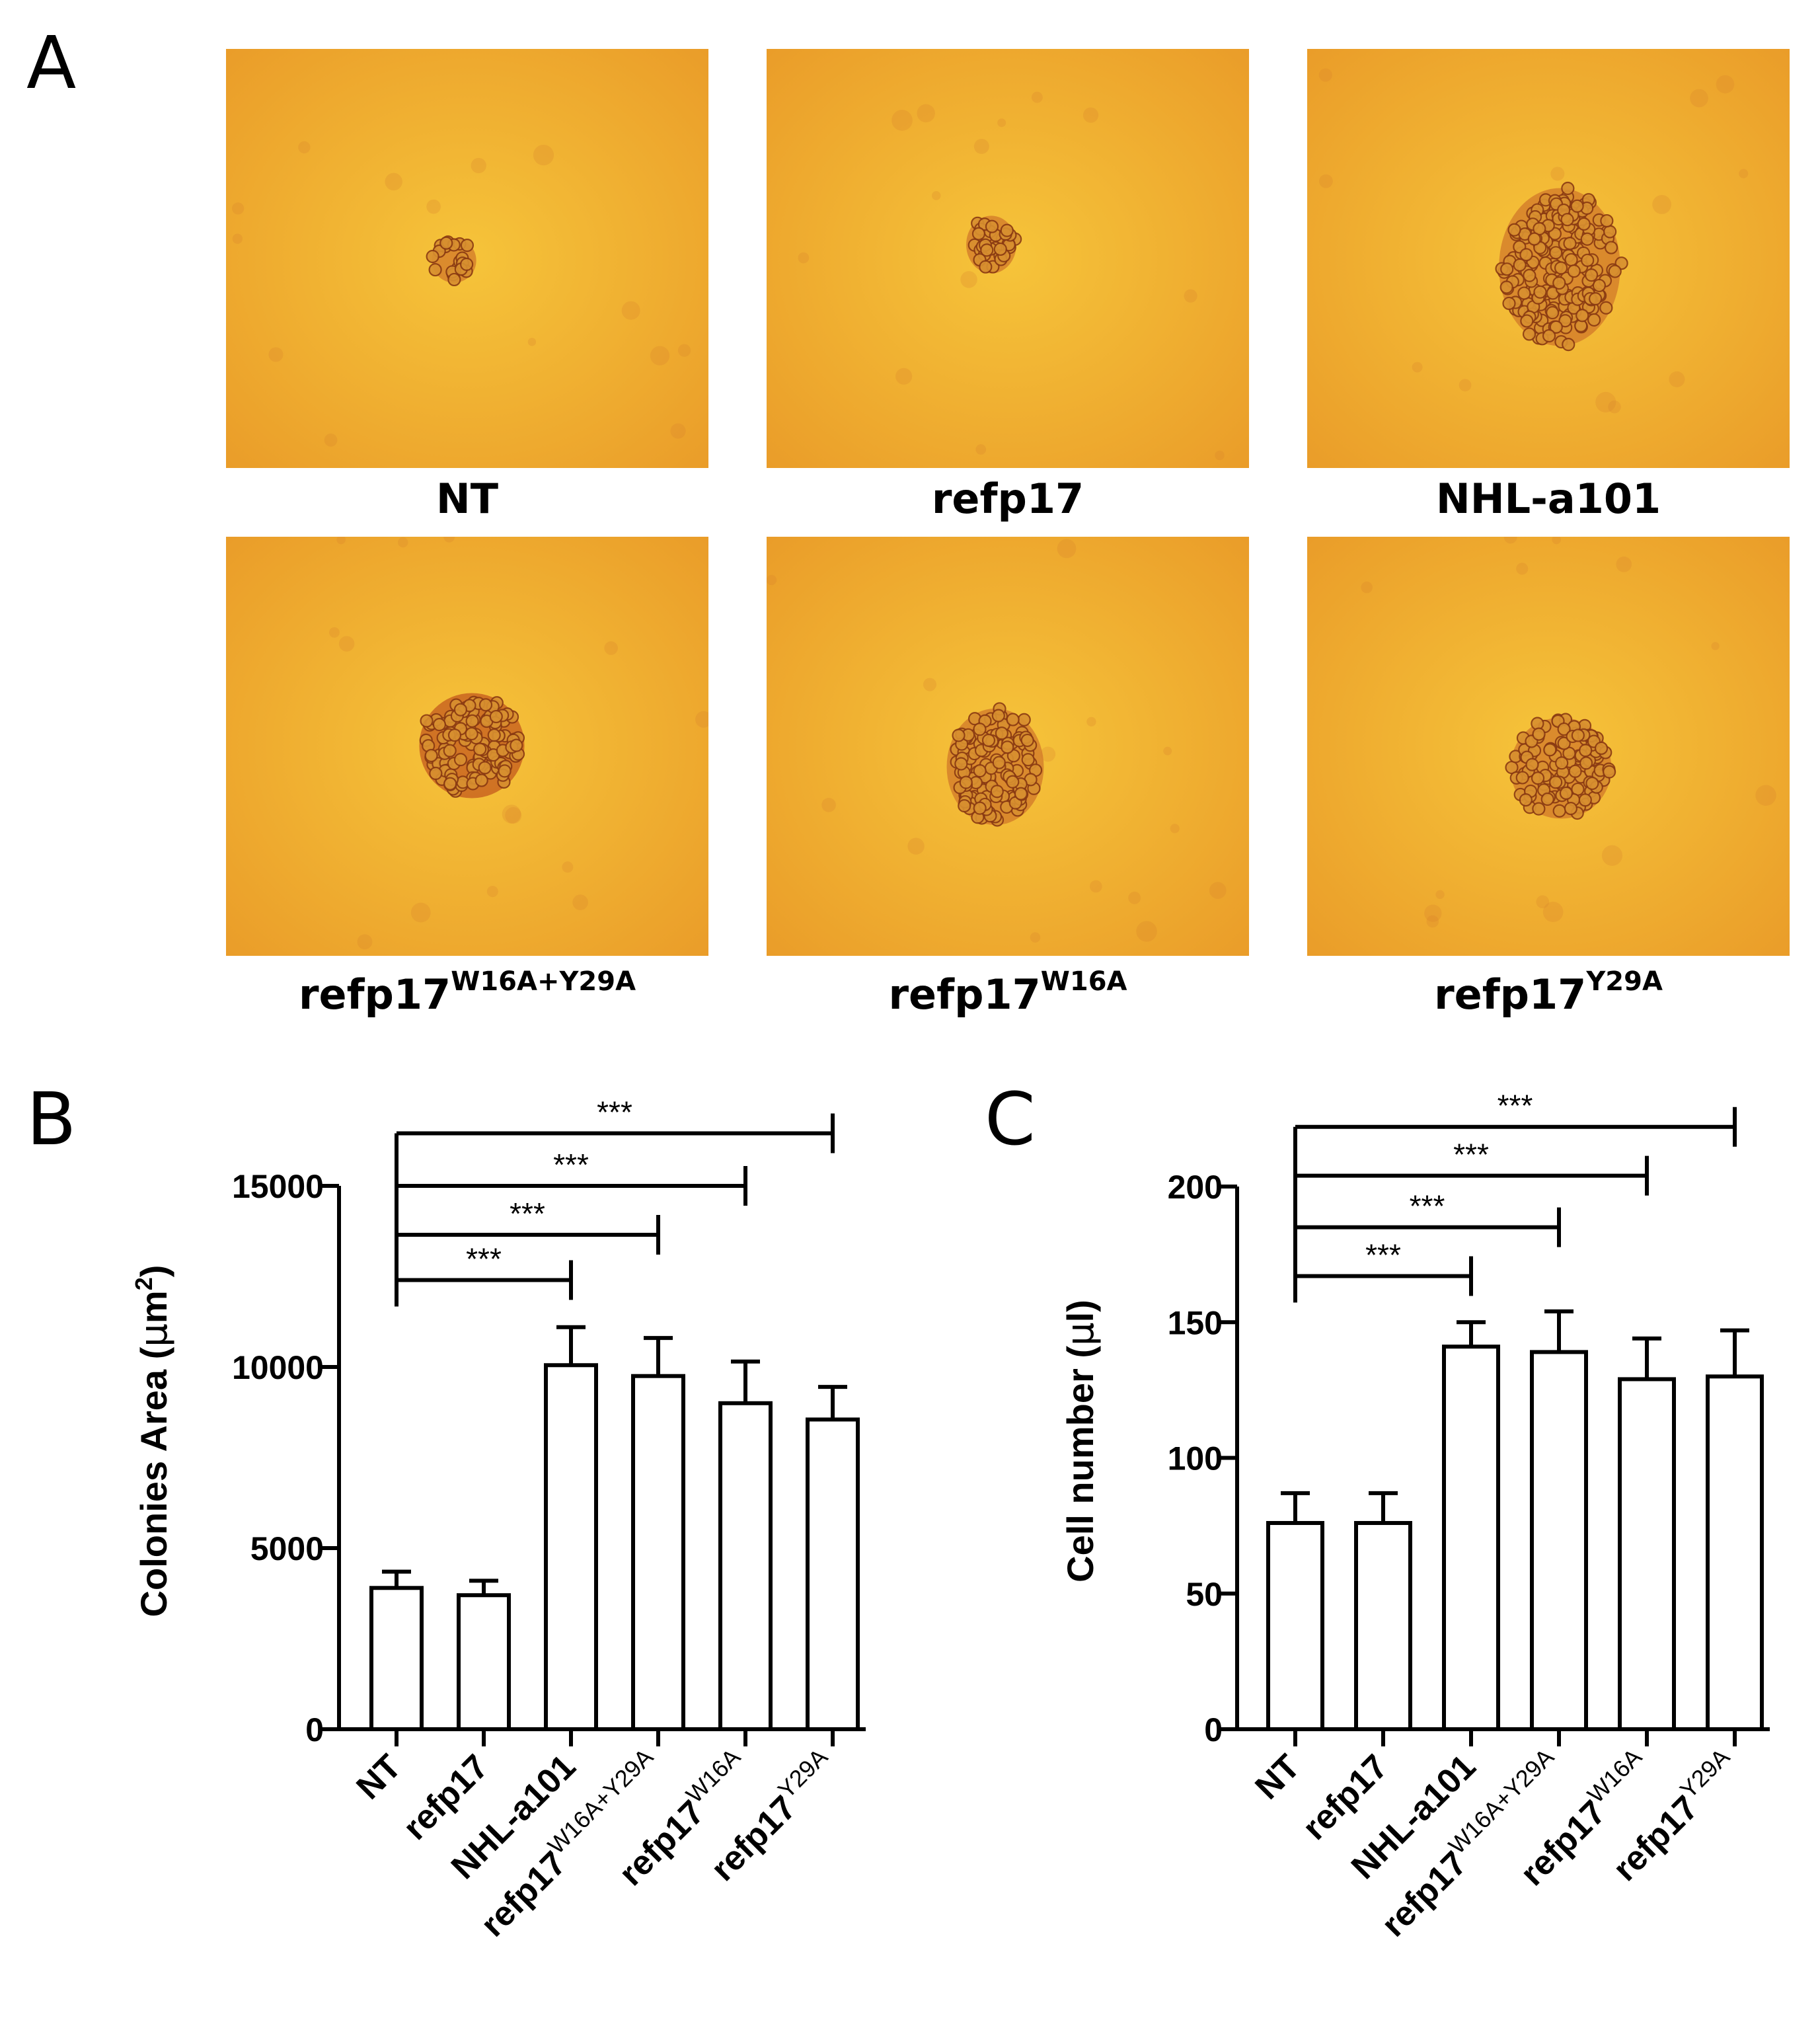 Image resolution: width=1820 pixels, height=2028 pixels. Describe the element at coordinates (51, 1119) in the screenshot. I see `panel-label-b: B` at that location.